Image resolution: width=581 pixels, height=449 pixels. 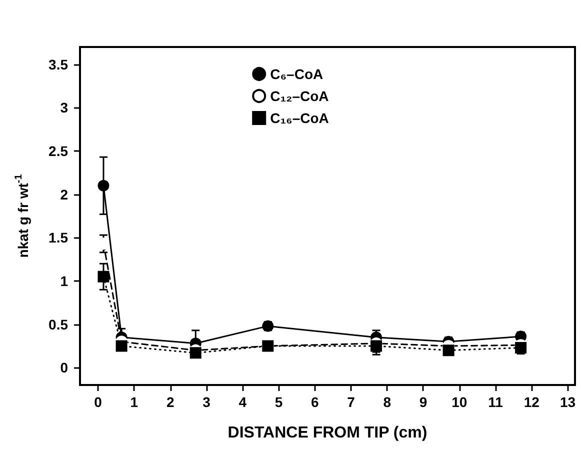 I want to click on y-tick-label: 2, so click(x=64, y=194).